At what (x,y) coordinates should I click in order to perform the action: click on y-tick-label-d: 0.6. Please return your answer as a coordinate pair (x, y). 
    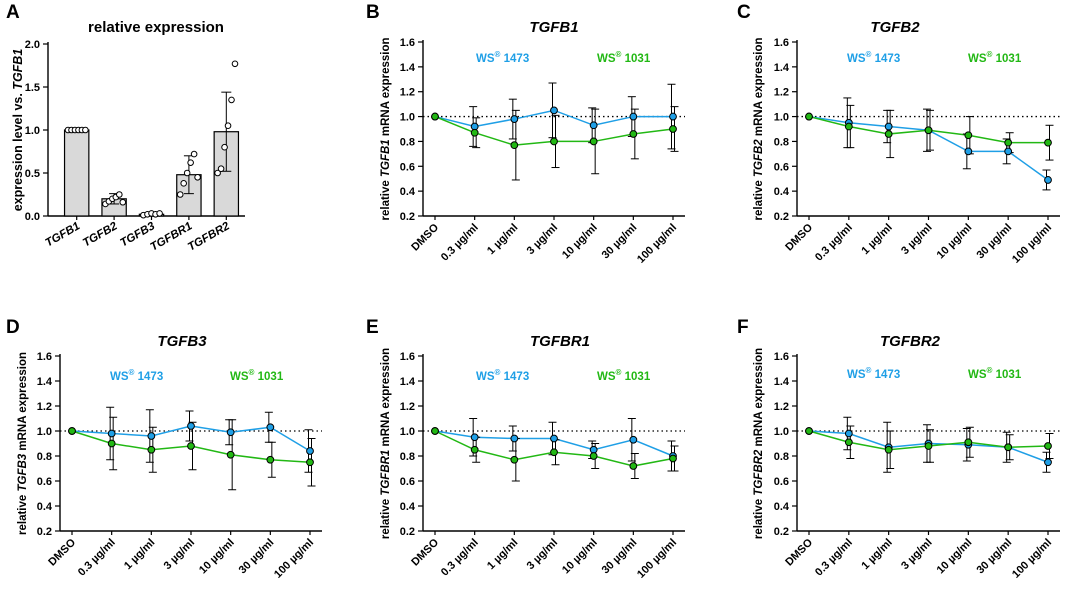
    Looking at the image, I should click on (44, 482).